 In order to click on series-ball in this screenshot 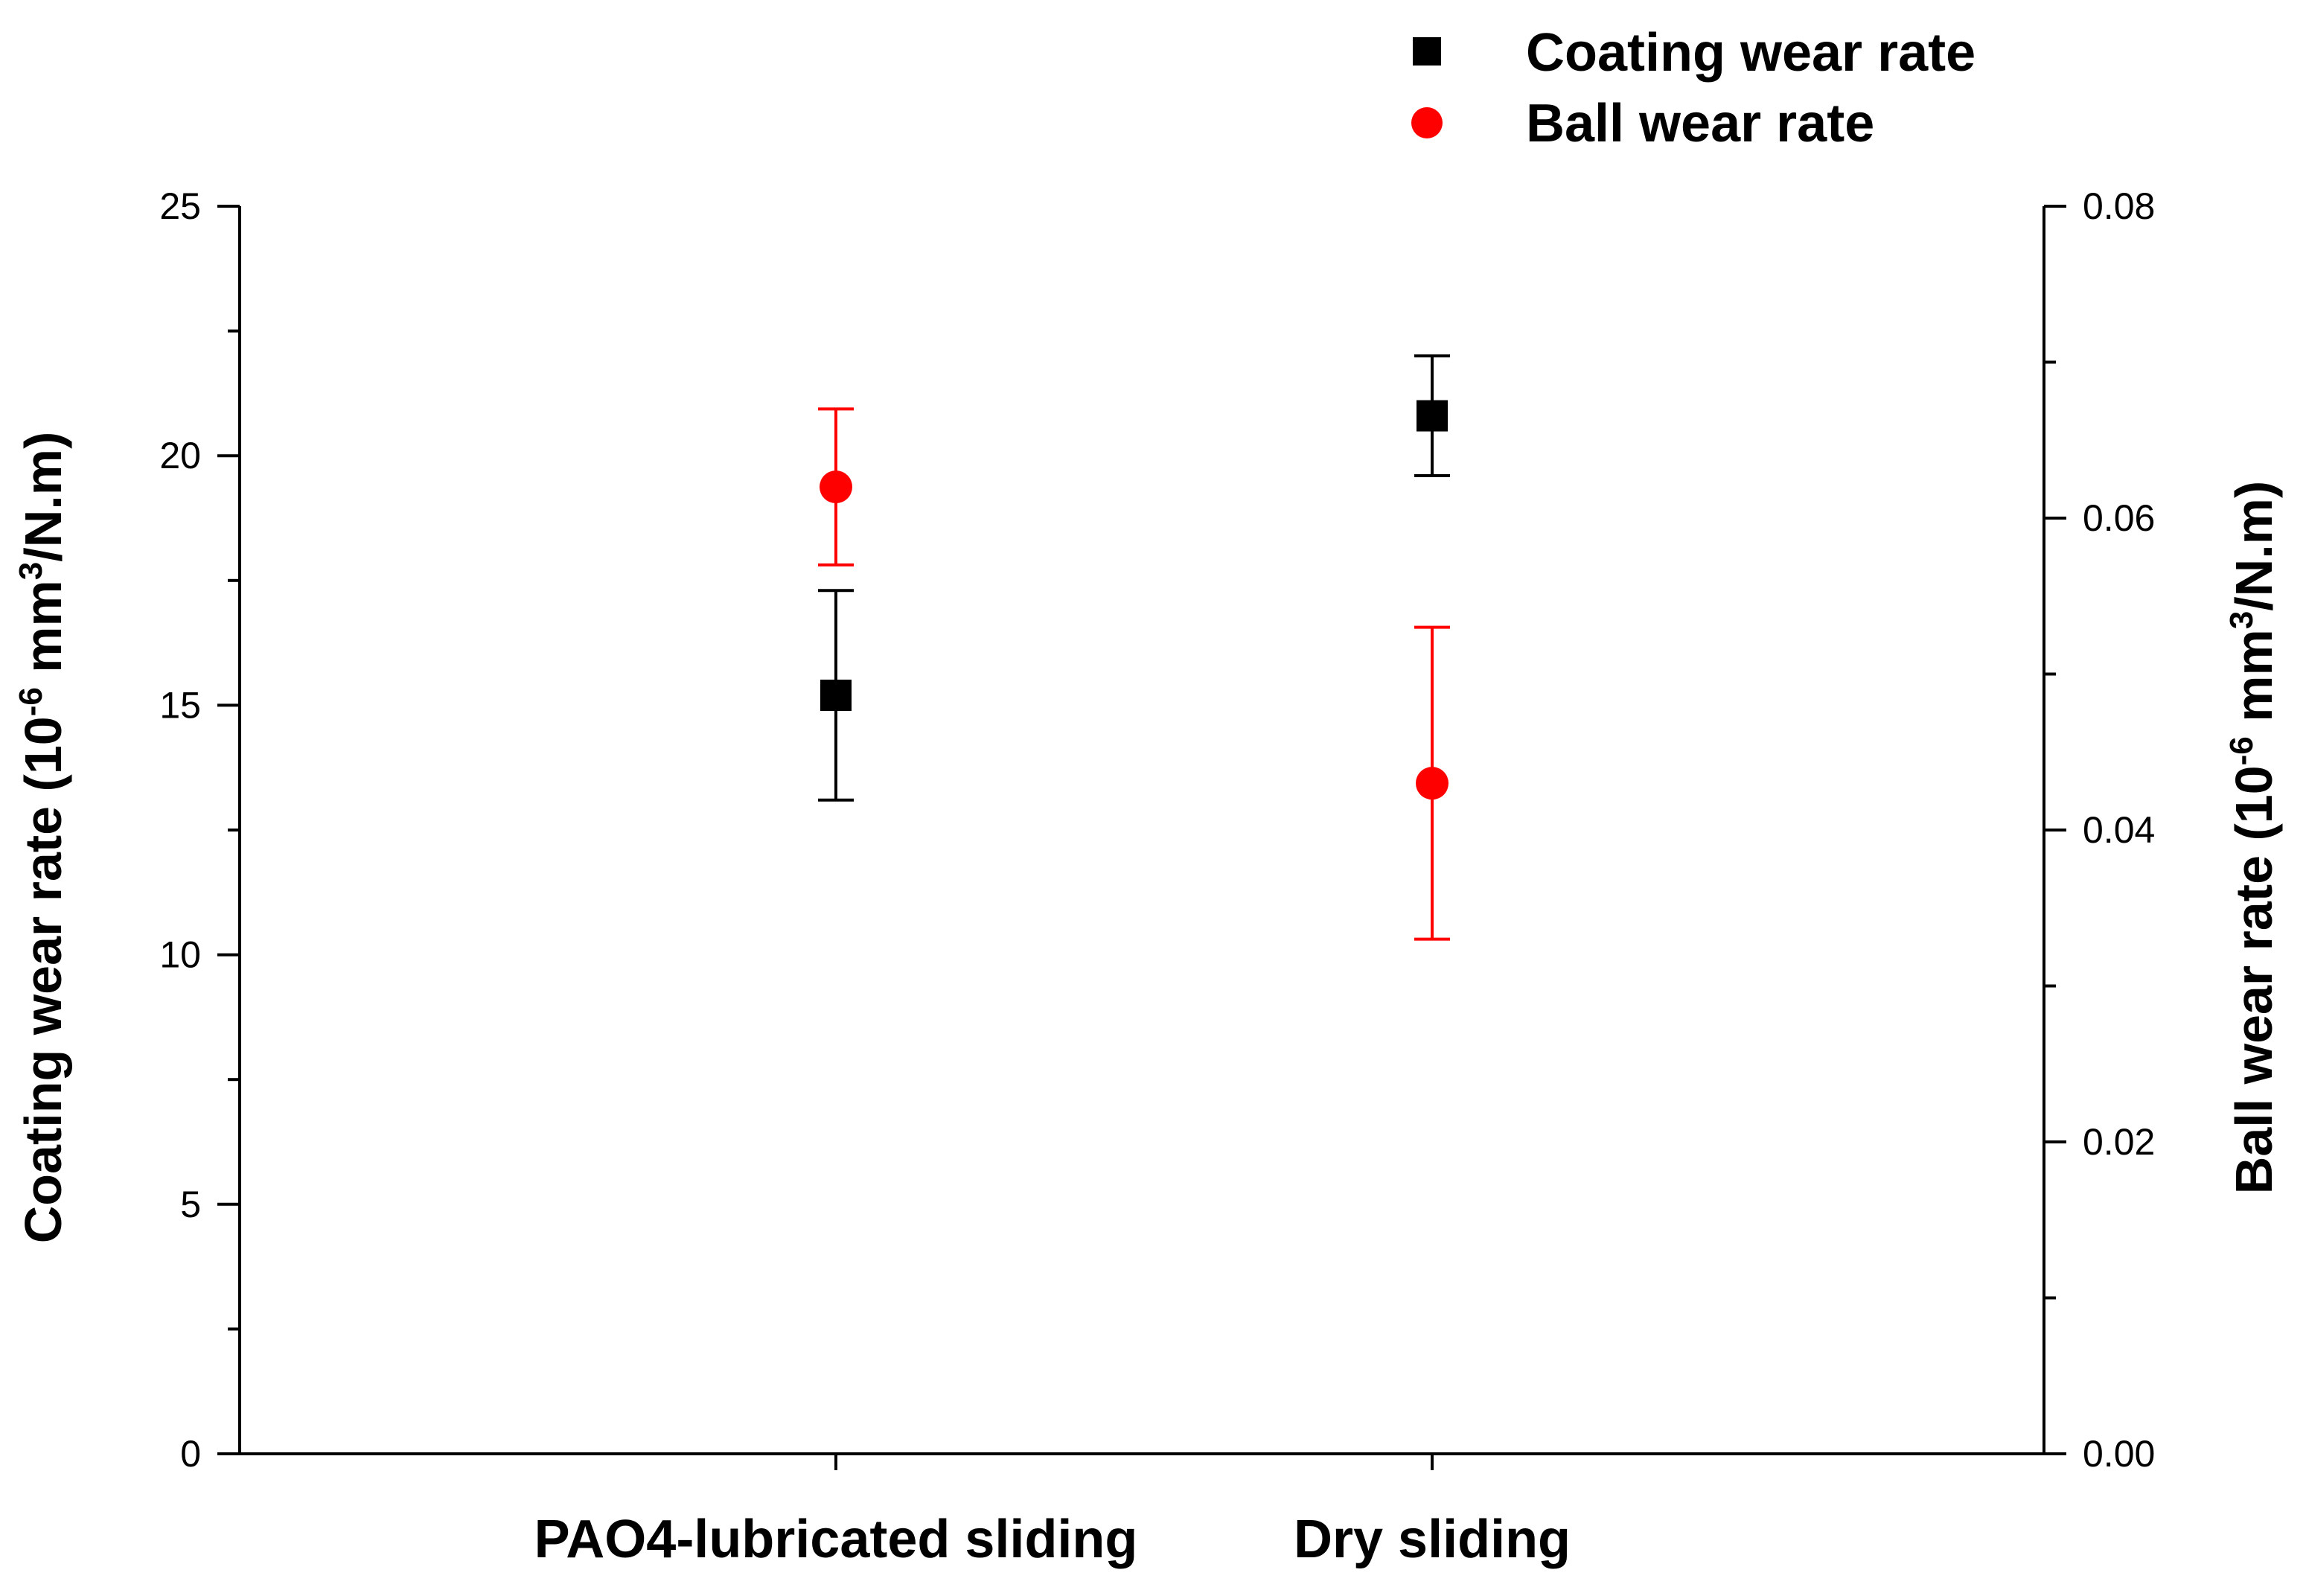, I will do `click(1134, 674)`.